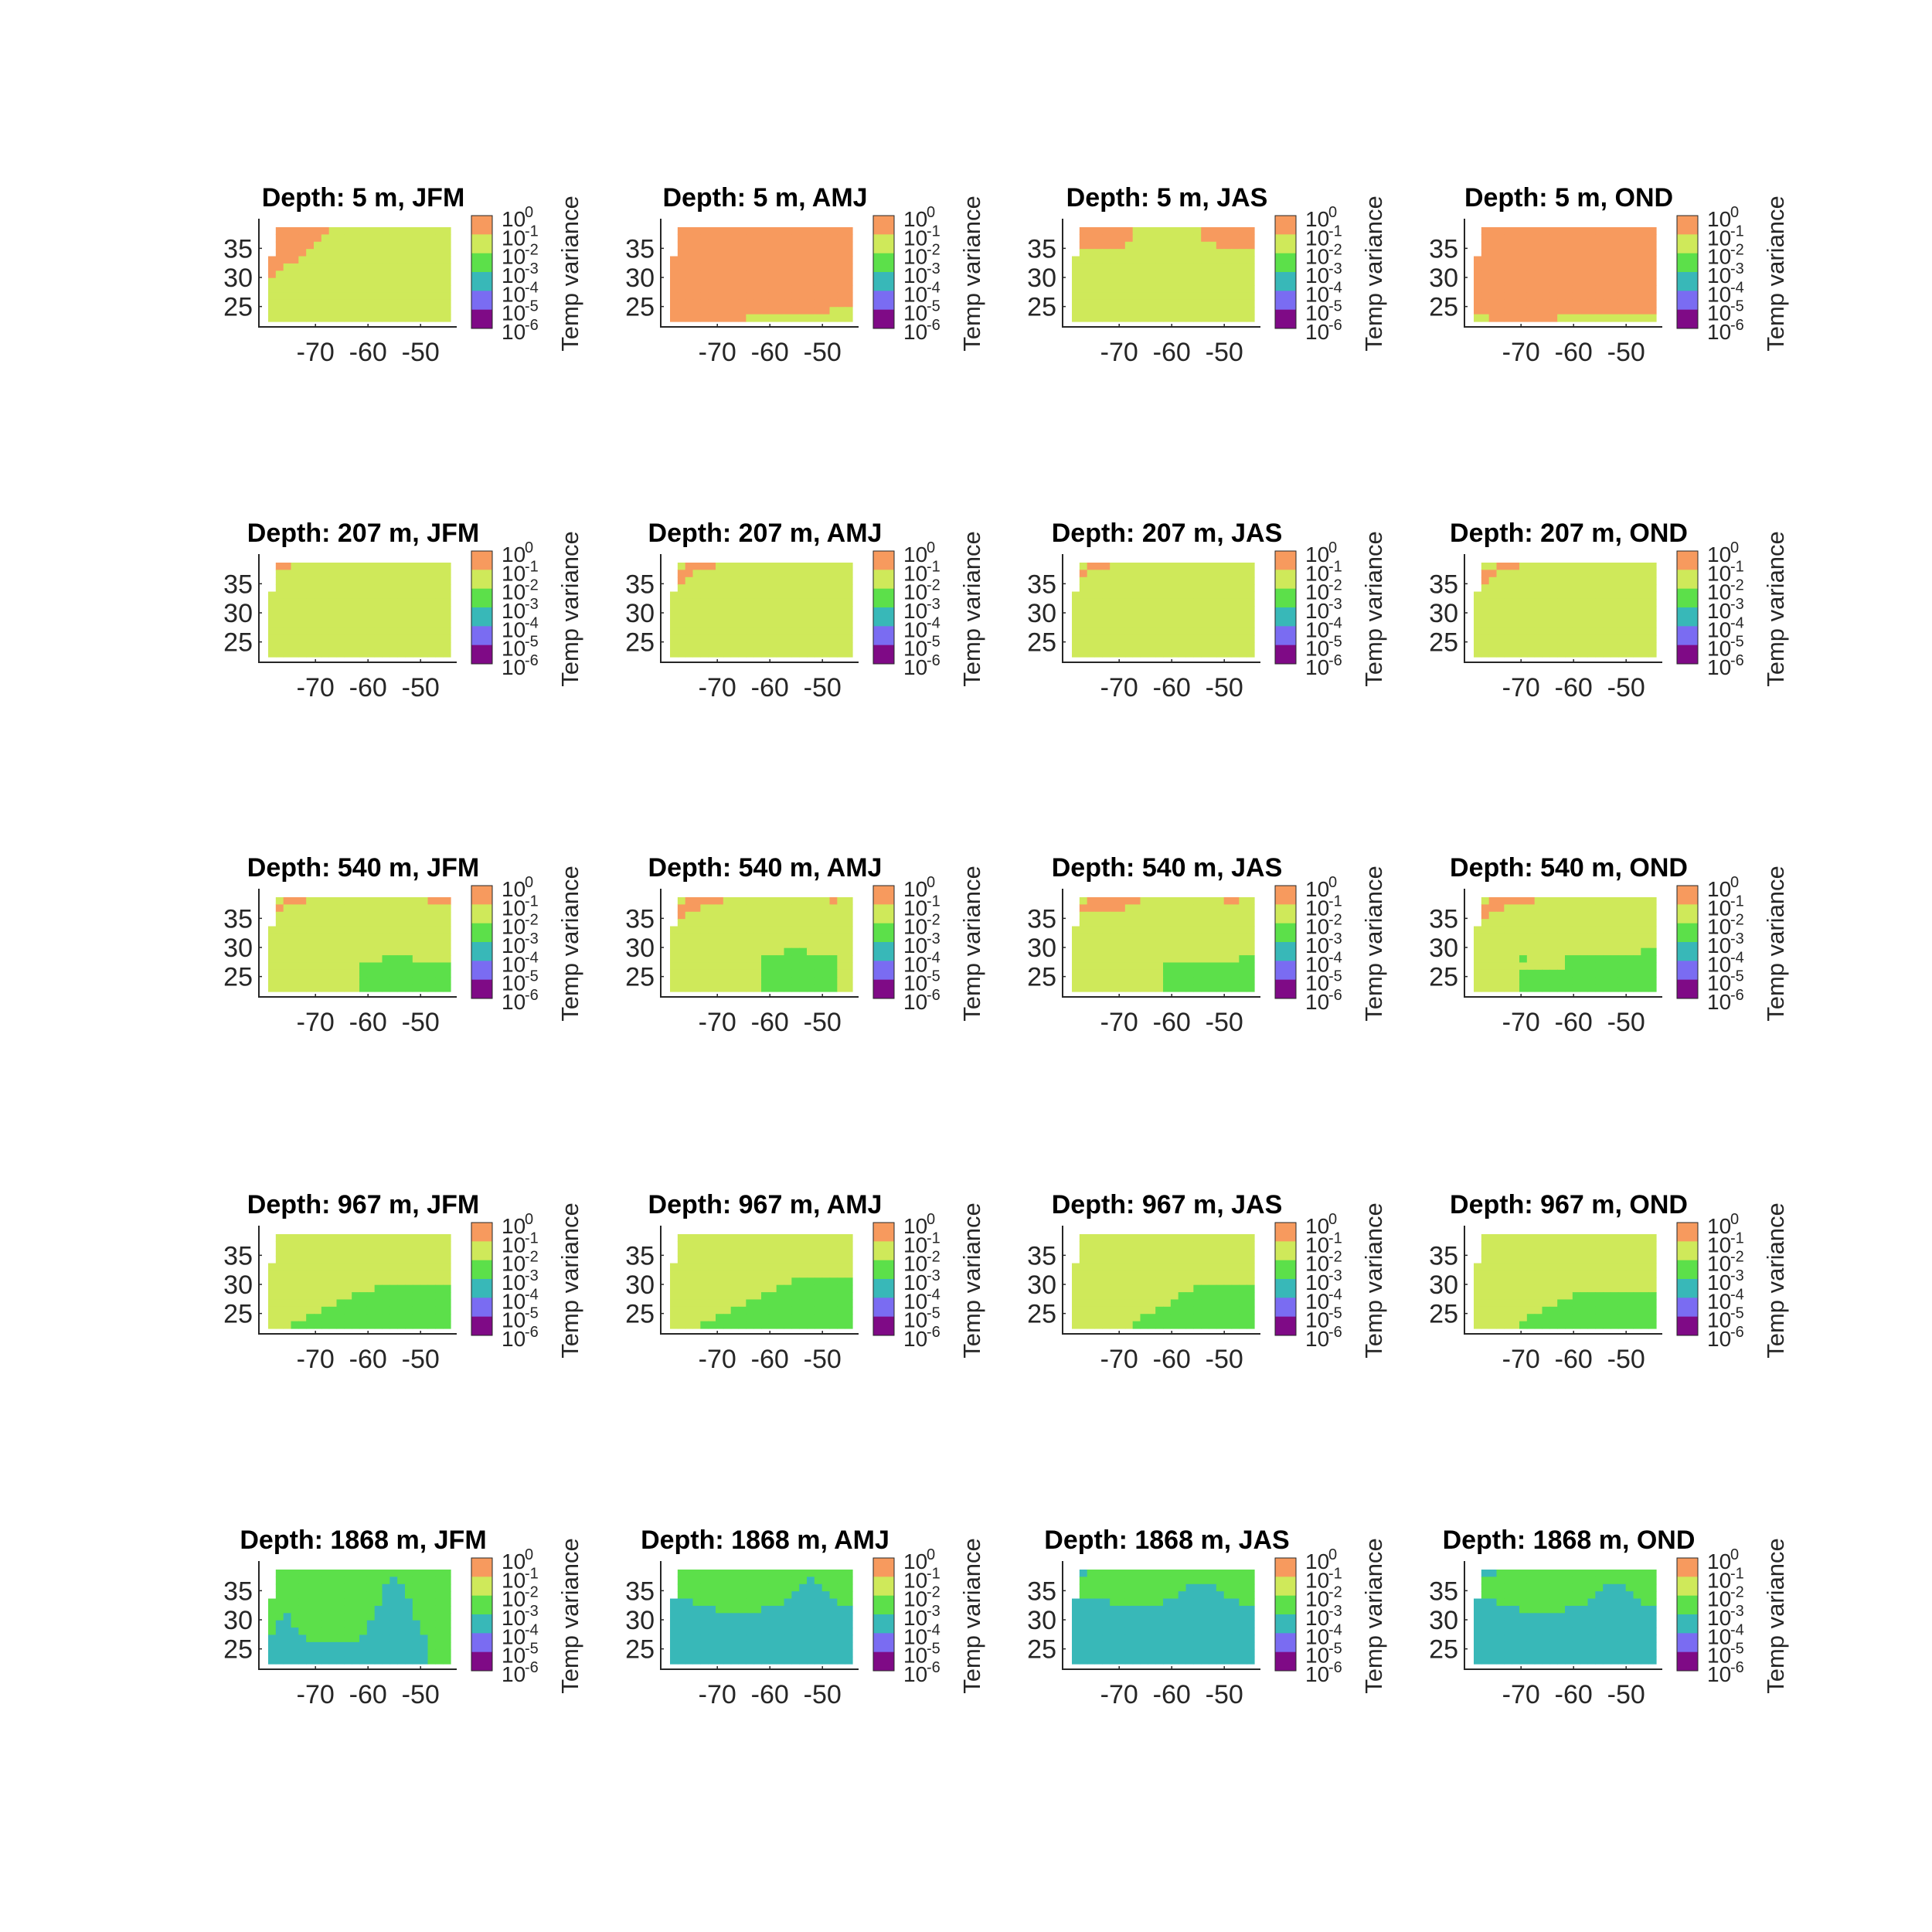 This screenshot has height=1932, width=1932. What do you see at coordinates (823, 353) in the screenshot?
I see `x-tick-label: -50` at bounding box center [823, 353].